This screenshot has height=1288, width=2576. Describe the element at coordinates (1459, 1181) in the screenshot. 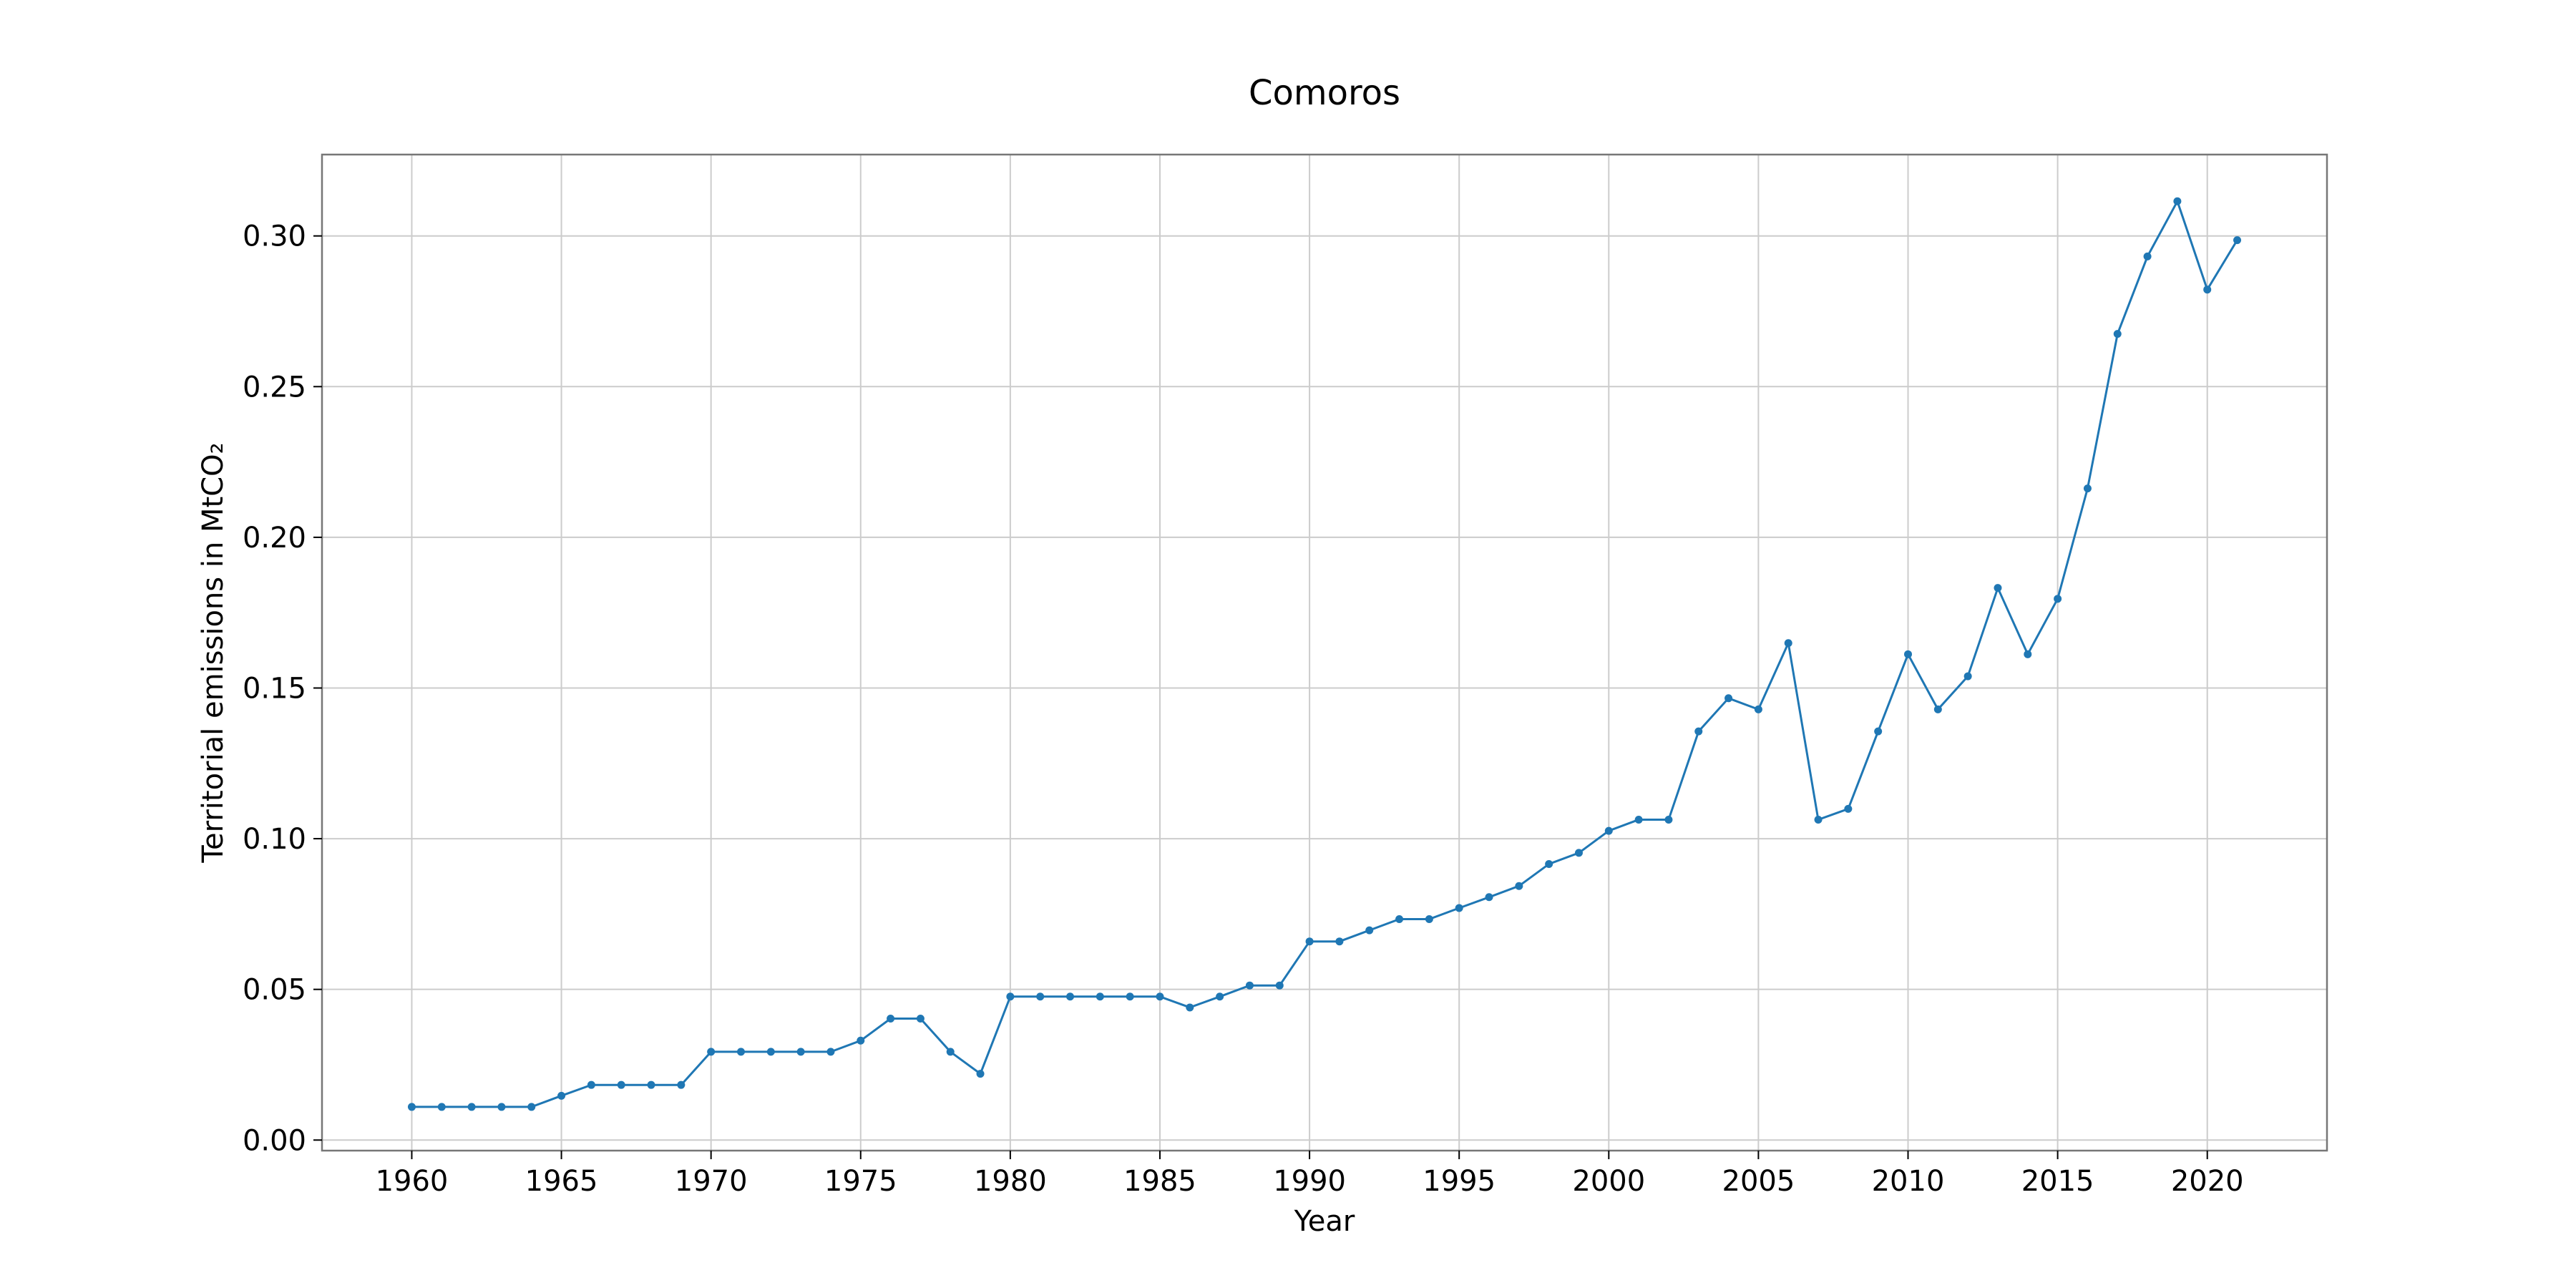

I see `x-tick-label: 1995` at that location.